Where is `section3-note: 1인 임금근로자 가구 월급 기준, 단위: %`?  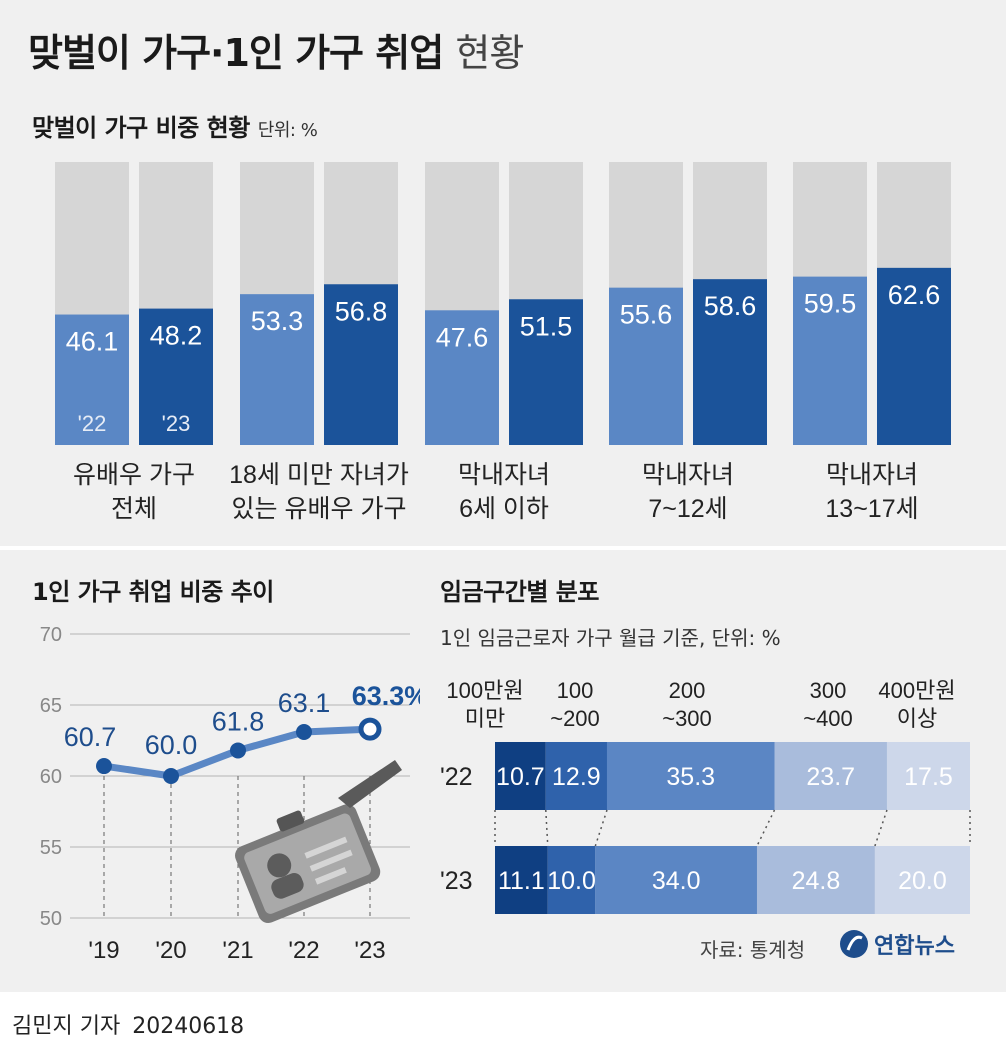 section3-note: 1인 임금근로자 가구 월급 기준, 단위: % is located at coordinates (610, 638).